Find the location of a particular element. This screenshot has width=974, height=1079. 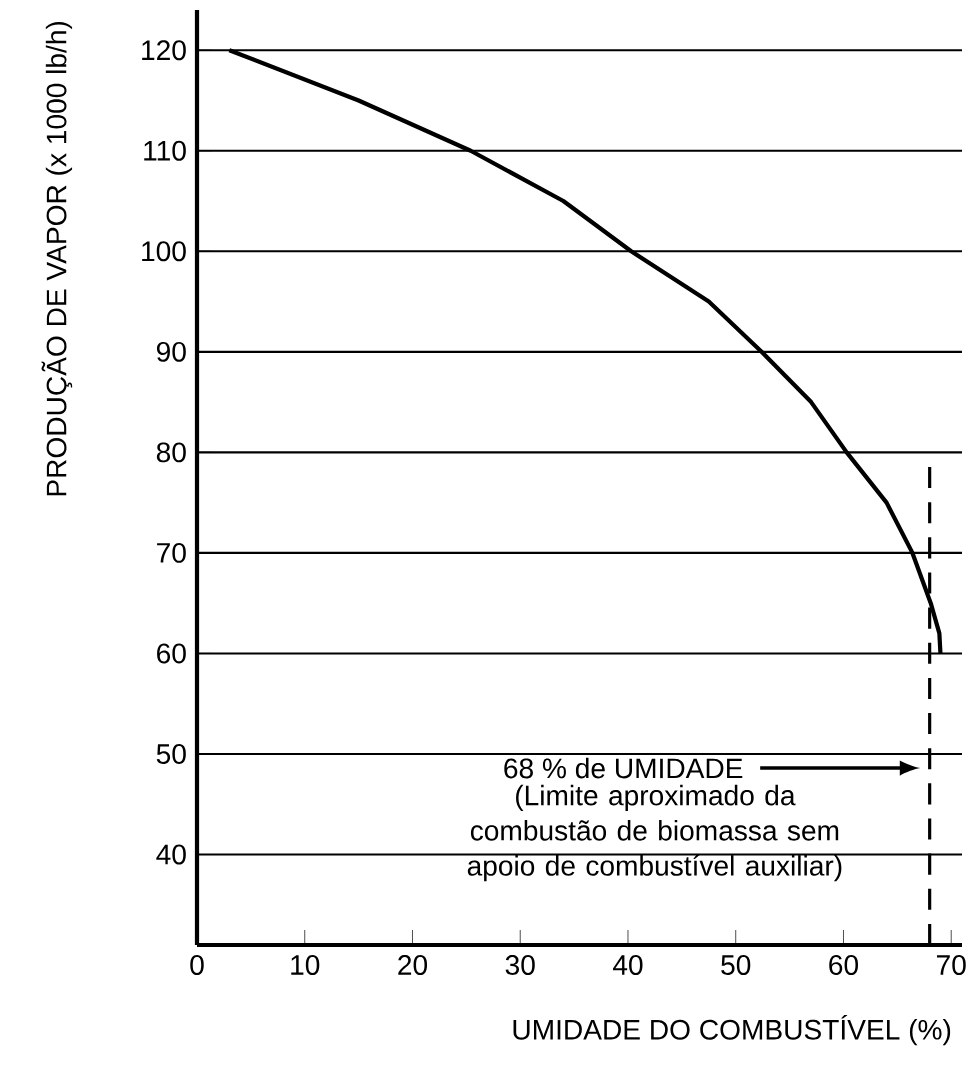

y-tick-label: 80 is located at coordinates (171, 452).